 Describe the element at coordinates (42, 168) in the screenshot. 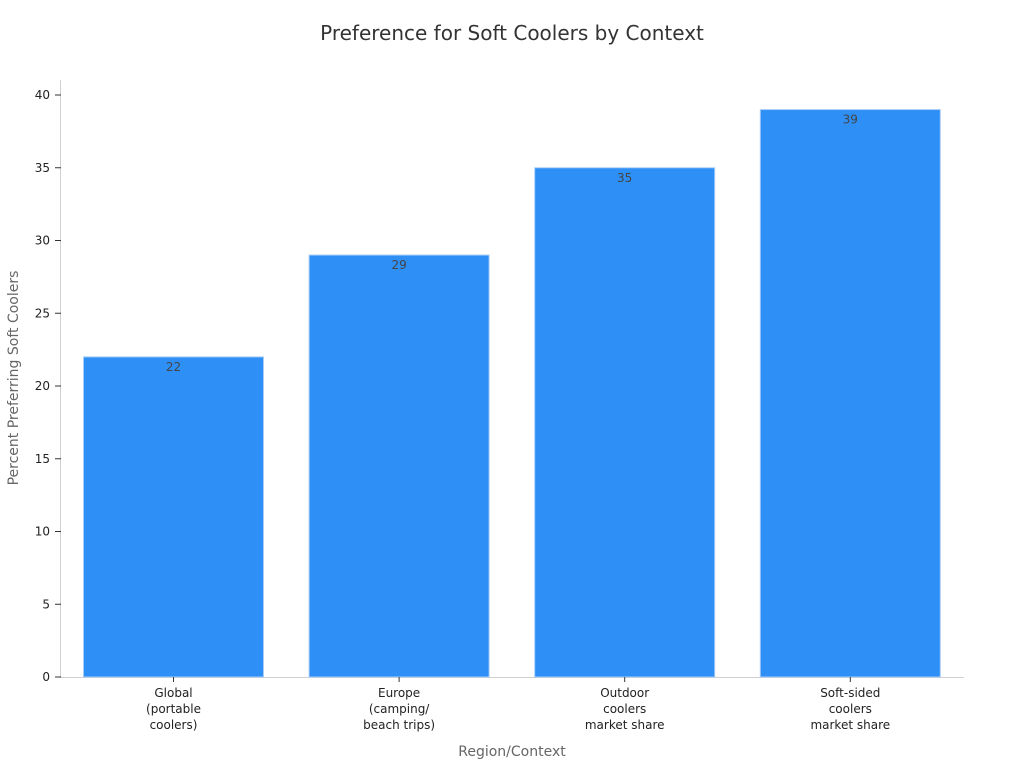

I see `y-tick-label: 35` at that location.